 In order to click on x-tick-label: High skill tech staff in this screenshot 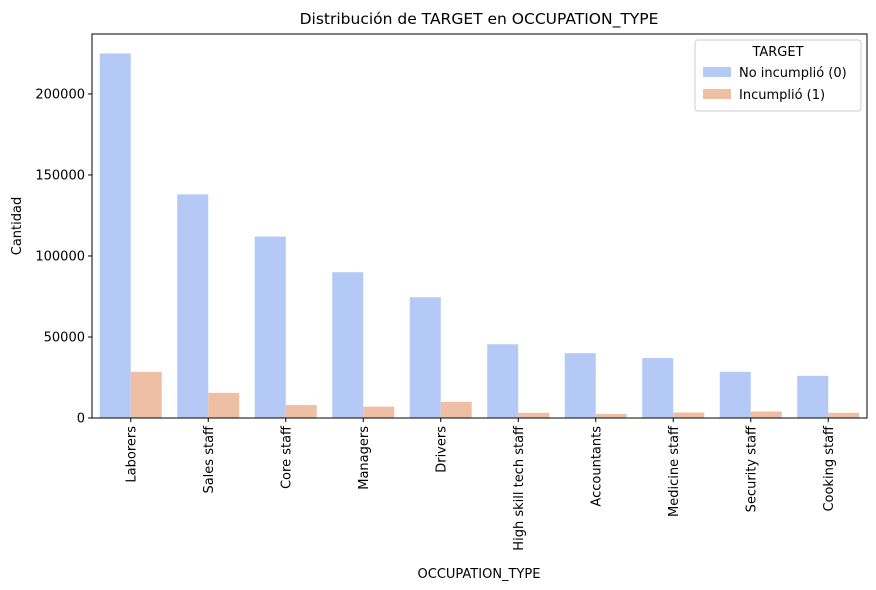, I will do `click(519, 488)`.